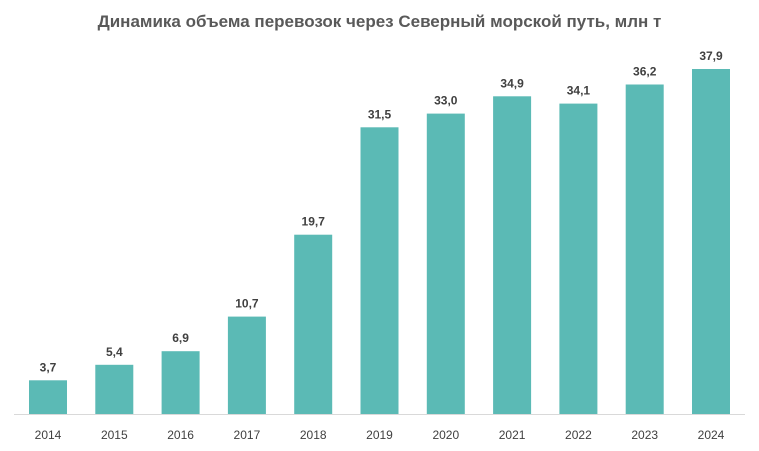  Describe the element at coordinates (512, 83) in the screenshot. I see `data-label-2021: 34,9` at that location.